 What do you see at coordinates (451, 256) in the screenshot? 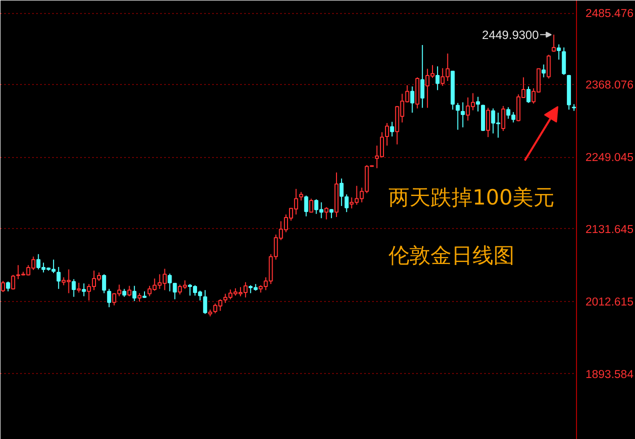
I see `annotation: 伦敦金日线图` at bounding box center [451, 256].